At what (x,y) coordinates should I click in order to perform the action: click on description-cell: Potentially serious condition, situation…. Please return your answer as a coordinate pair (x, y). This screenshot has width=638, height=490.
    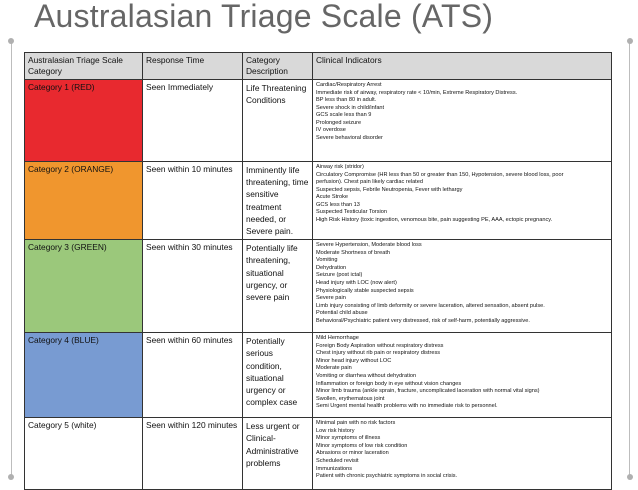
    Looking at the image, I should click on (277, 375).